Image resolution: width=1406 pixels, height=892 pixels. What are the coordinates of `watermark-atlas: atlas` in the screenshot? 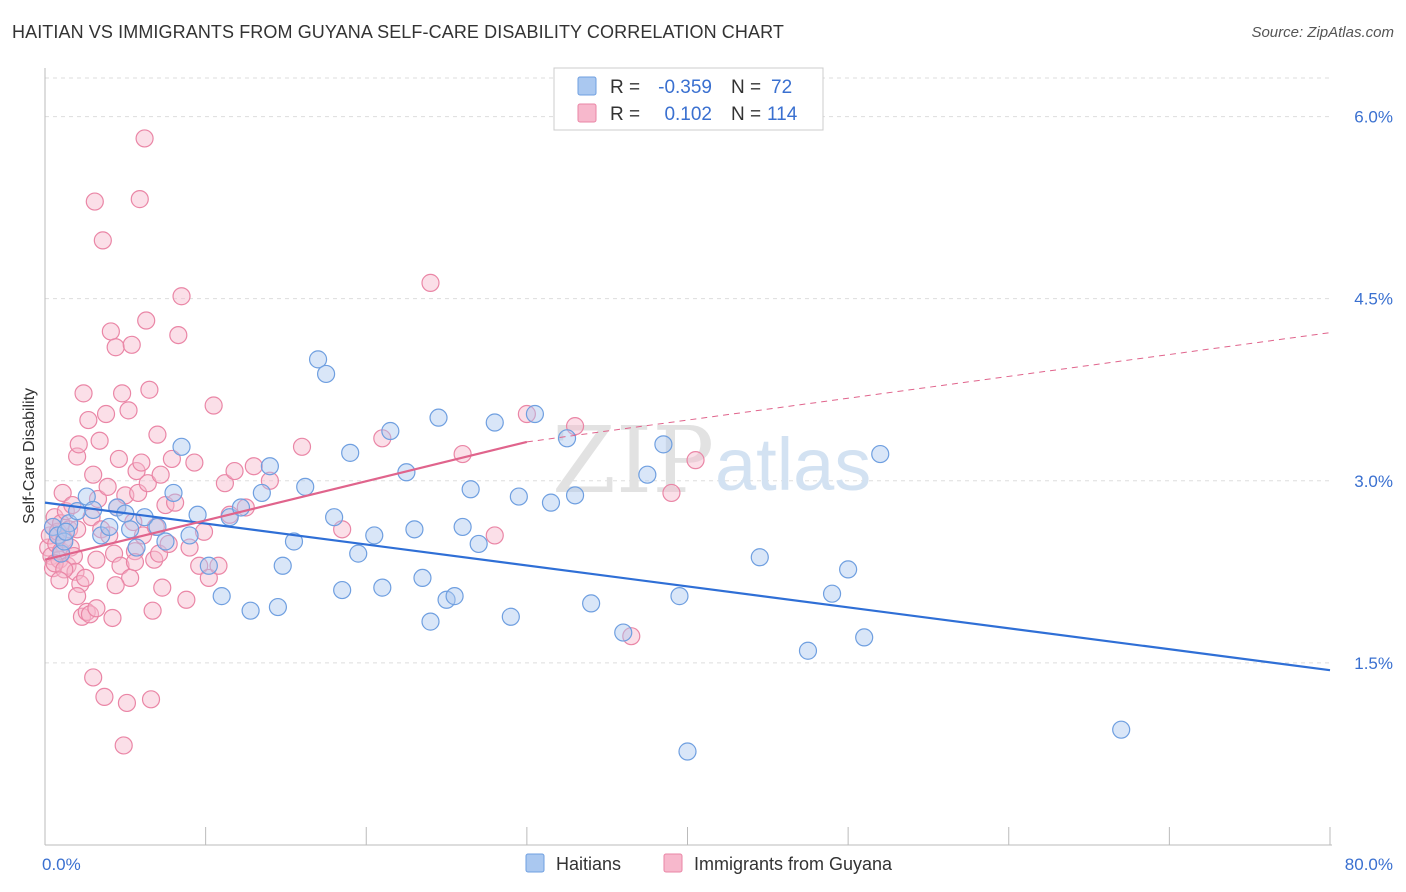 It's located at (793, 464).